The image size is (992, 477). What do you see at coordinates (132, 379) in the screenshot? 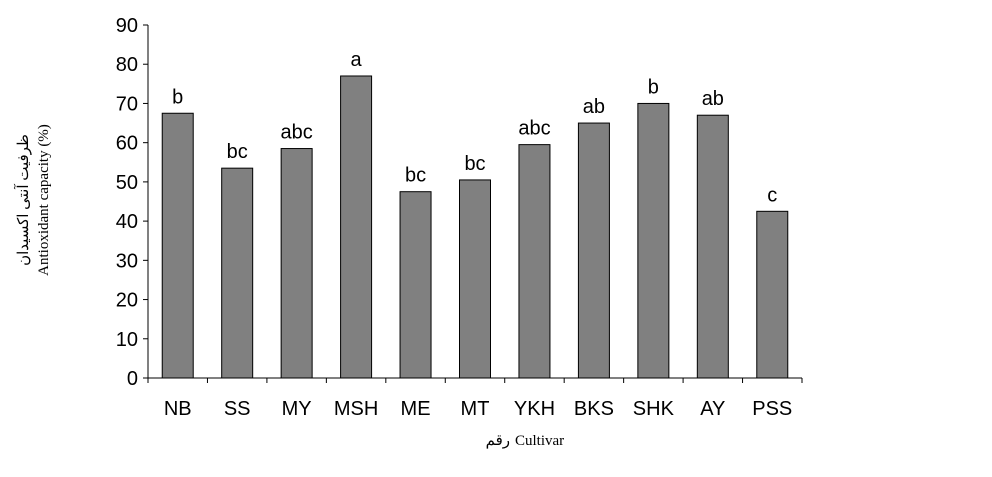
I see `y-tick-label: 0` at bounding box center [132, 379].